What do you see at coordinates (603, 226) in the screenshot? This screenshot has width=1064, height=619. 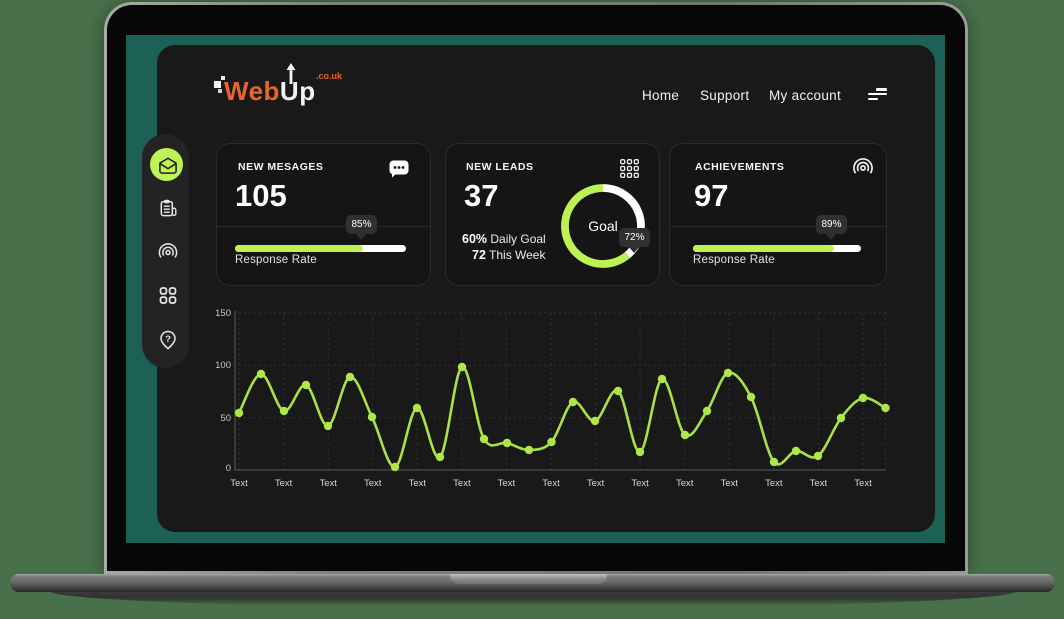 I see `svg-text: Goal` at bounding box center [603, 226].